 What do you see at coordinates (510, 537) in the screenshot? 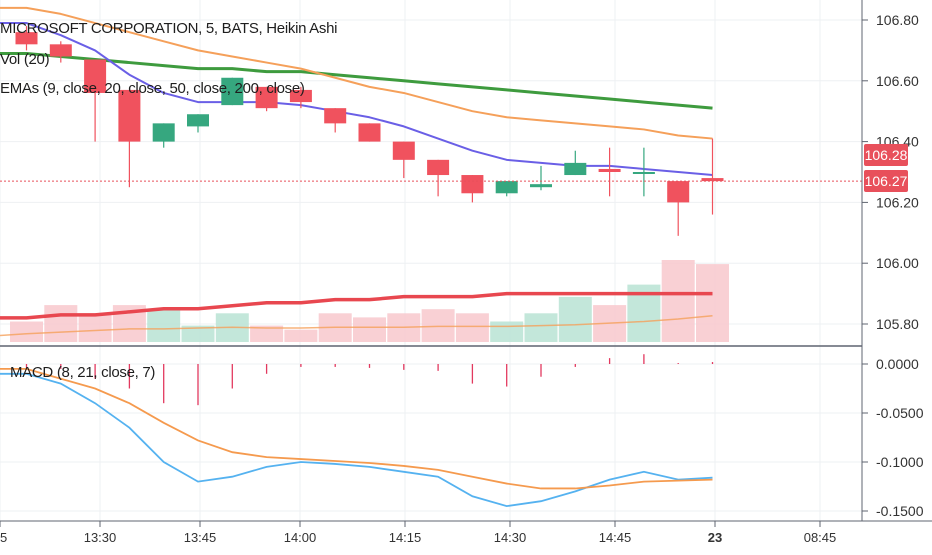
I see `time-tick-label: 14:30` at bounding box center [510, 537].